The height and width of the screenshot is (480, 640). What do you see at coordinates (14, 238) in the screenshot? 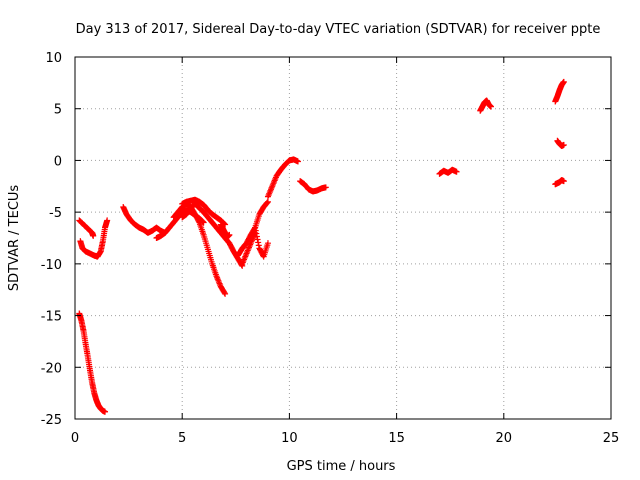
I see `y-axis-title: SDTVAR / TECUs` at bounding box center [14, 238].